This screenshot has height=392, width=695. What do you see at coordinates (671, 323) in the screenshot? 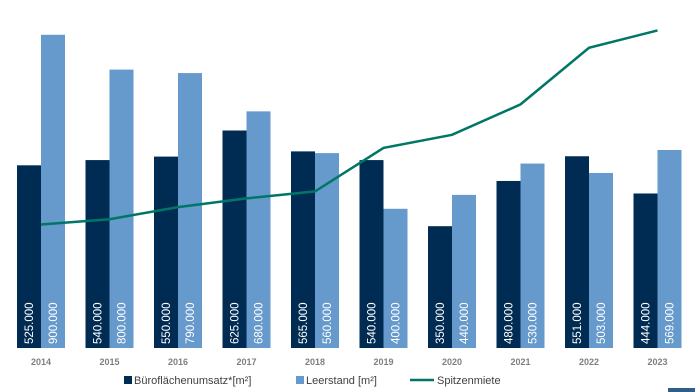
I see `bar-label-leerstand-2023: 569.000` at bounding box center [671, 323].